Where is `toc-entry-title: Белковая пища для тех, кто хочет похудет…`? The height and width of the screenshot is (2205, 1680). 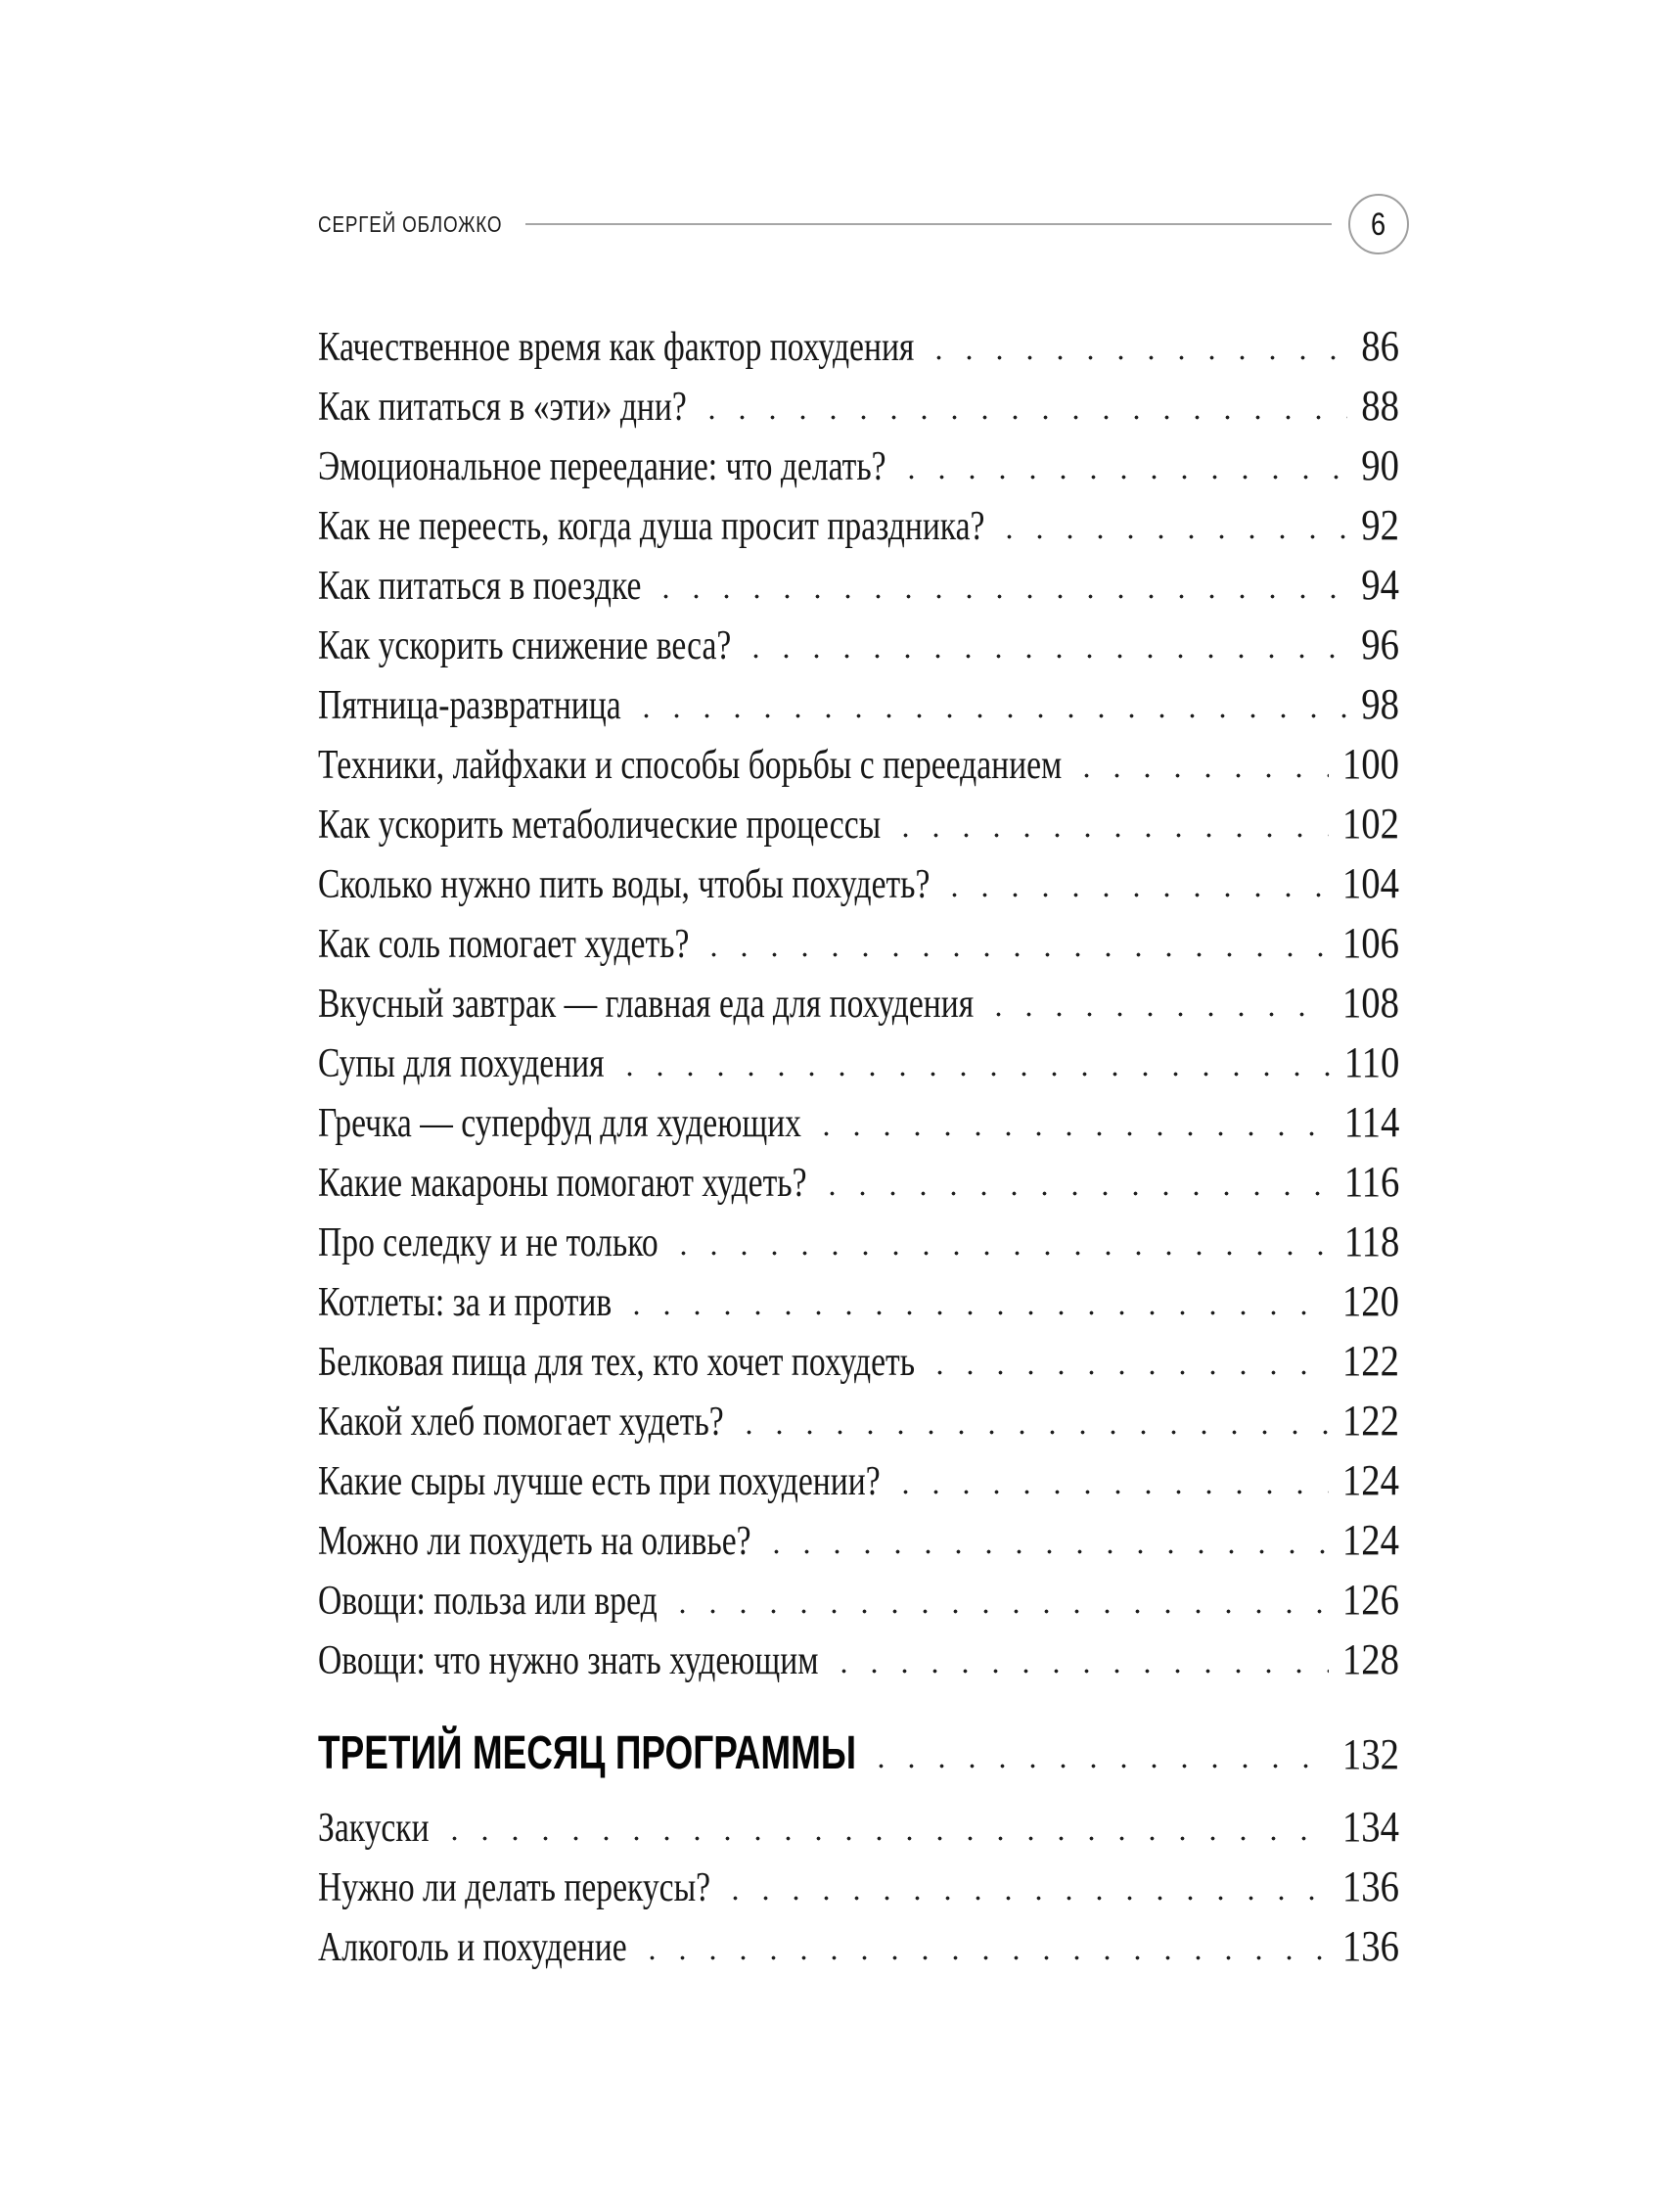 toc-entry-title: Белковая пища для тех, кто хочет похудет… is located at coordinates (617, 1362).